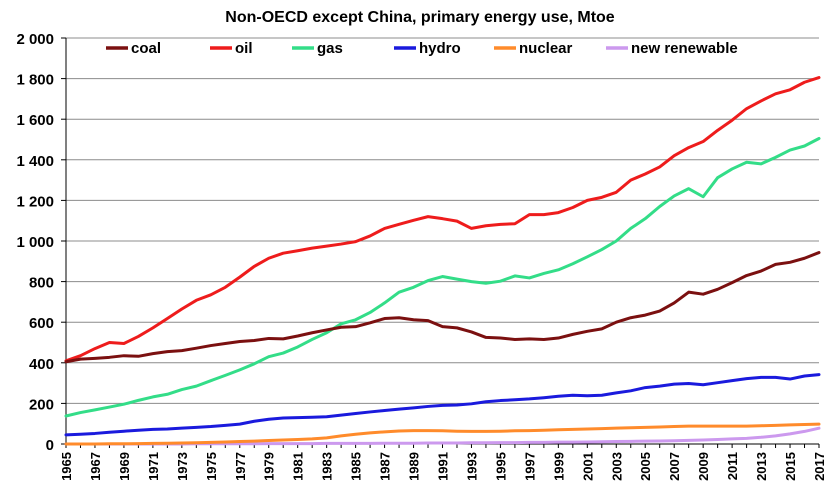  What do you see at coordinates (732, 466) in the screenshot?
I see `x-tick-label: 2011` at bounding box center [732, 466].